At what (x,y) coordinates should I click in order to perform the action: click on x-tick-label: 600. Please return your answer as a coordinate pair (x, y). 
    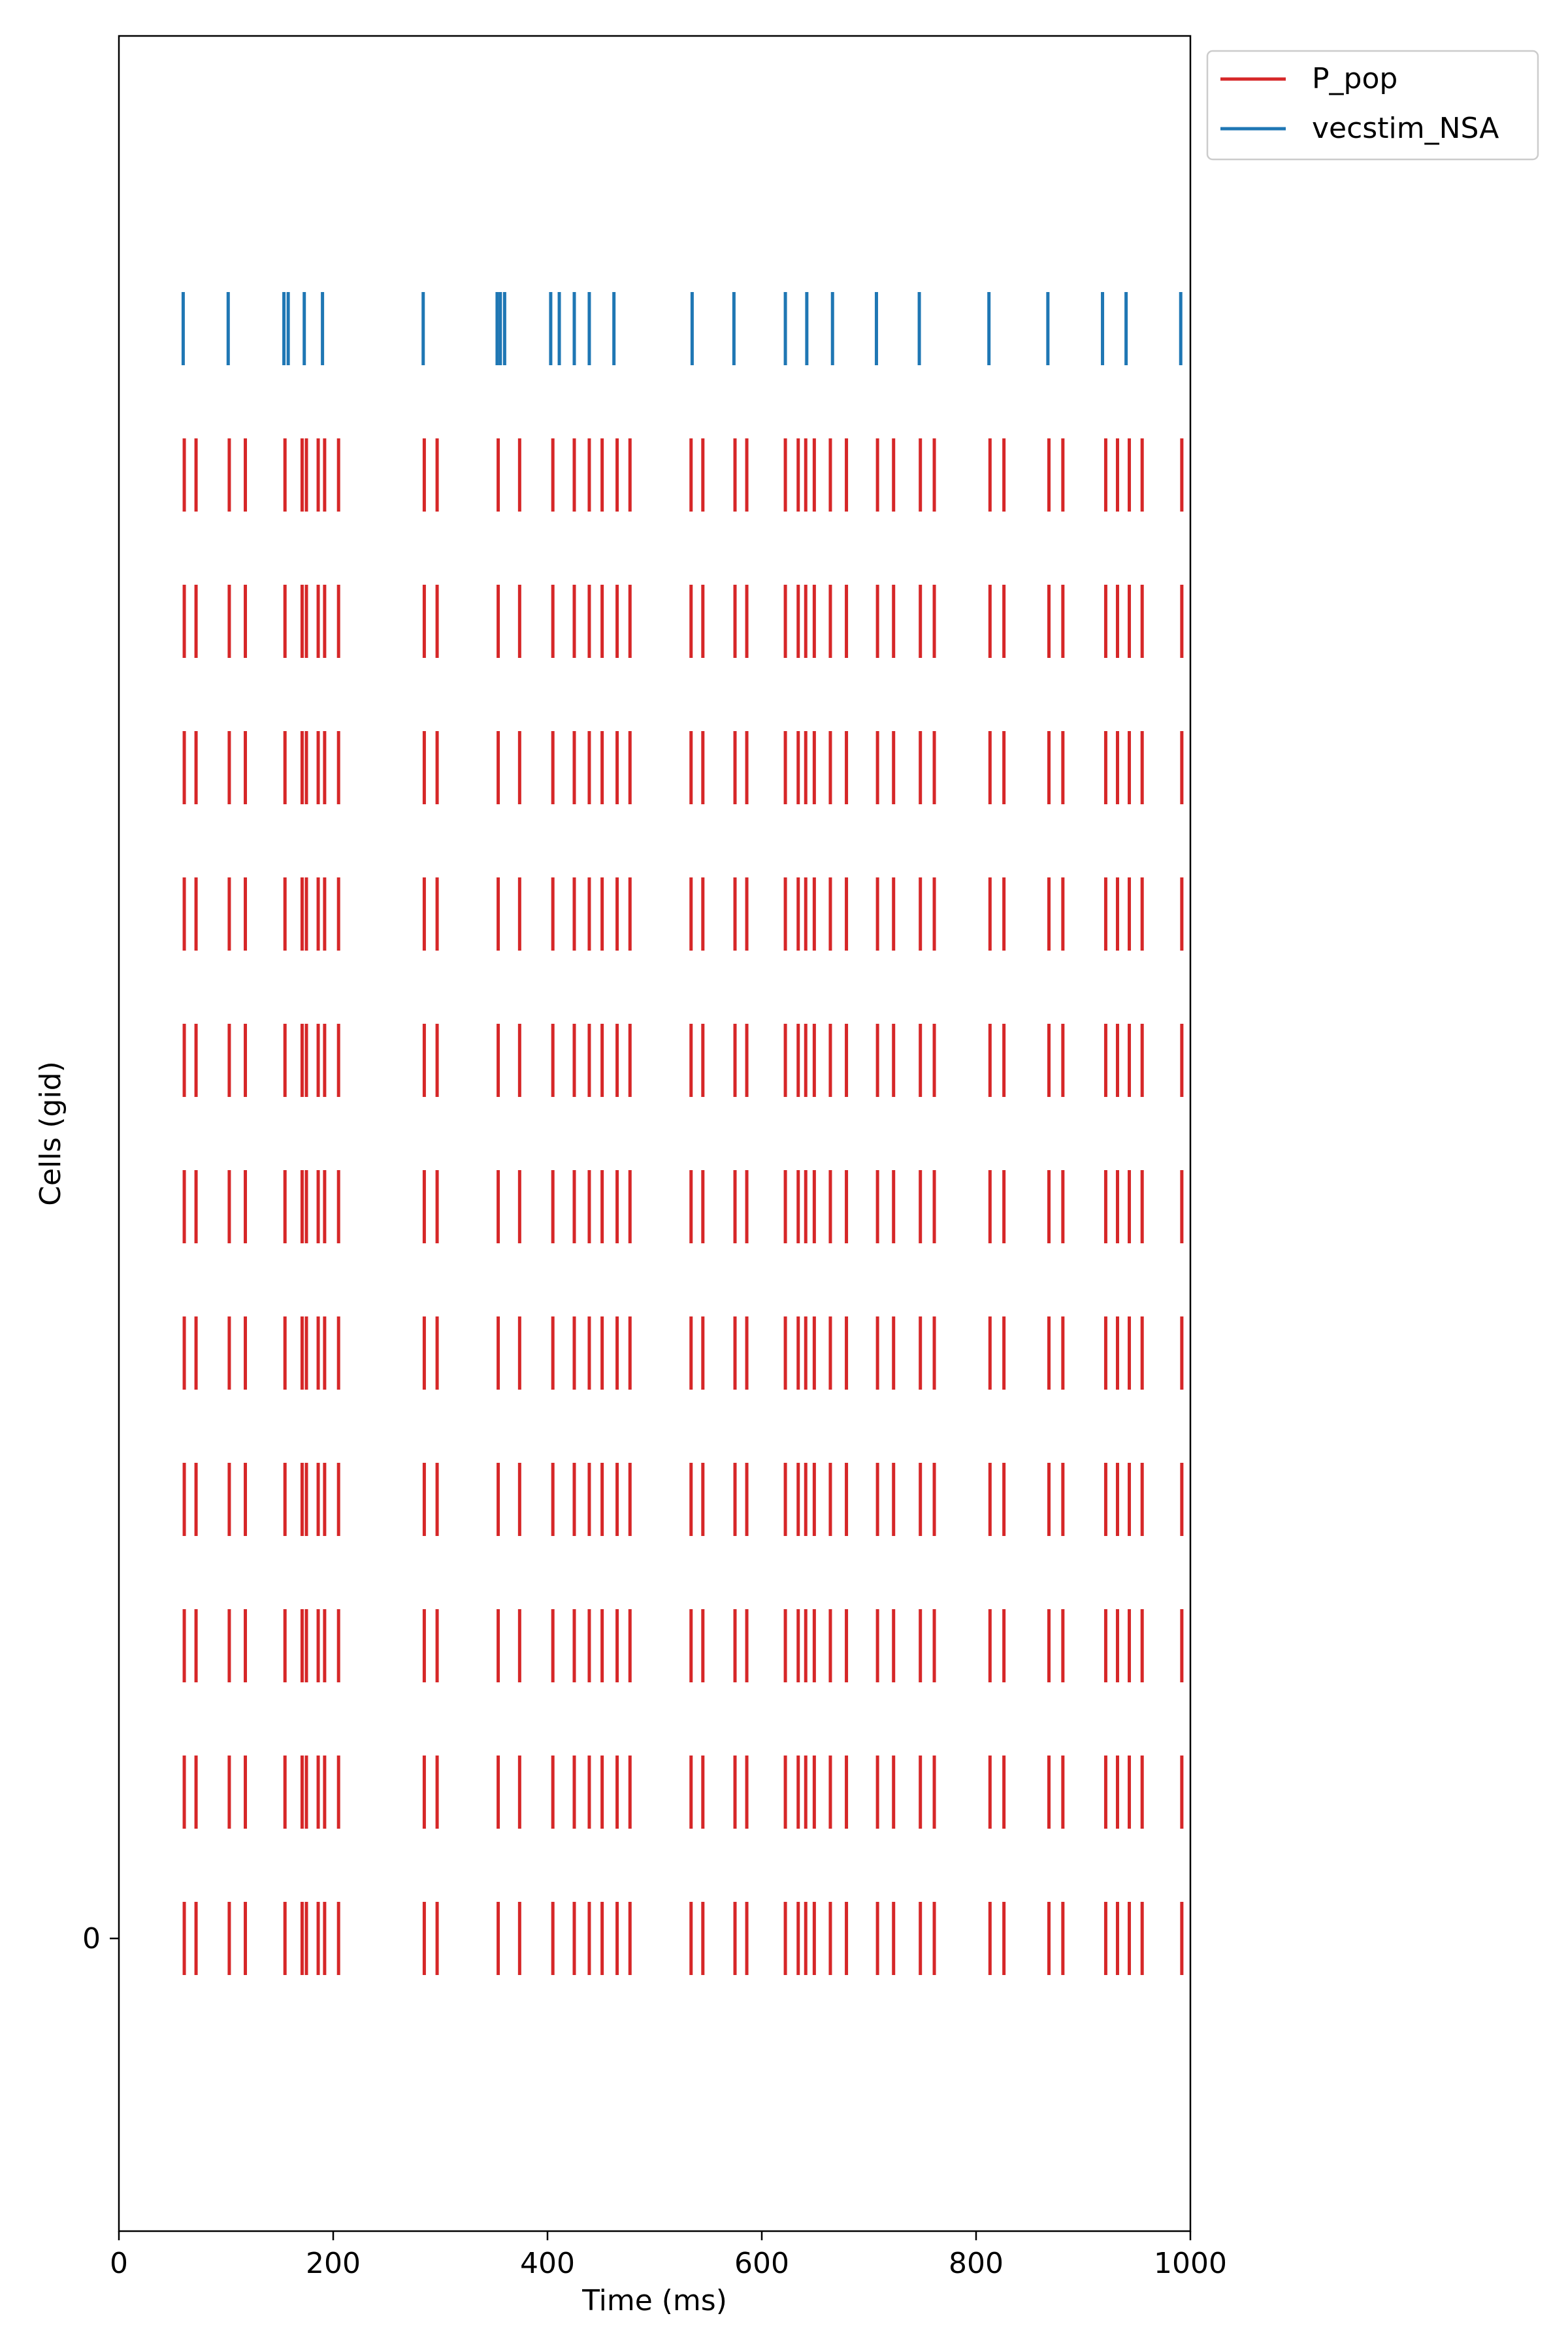
    Looking at the image, I should click on (761, 2263).